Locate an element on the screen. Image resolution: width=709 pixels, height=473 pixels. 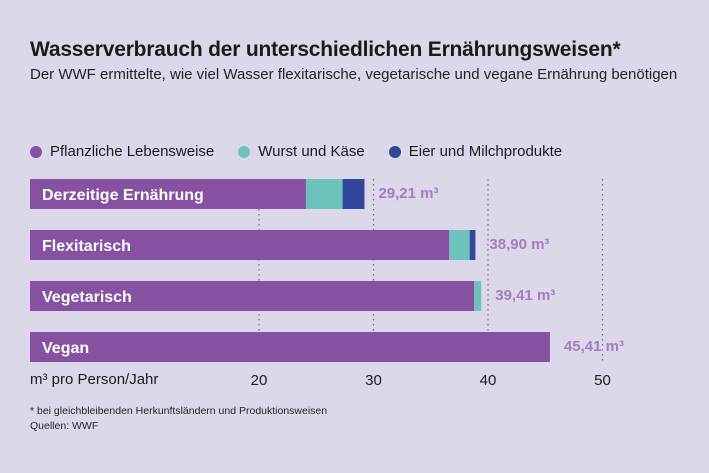
bar-label-flexitarisch: Flexitarisch is located at coordinates (86, 246).